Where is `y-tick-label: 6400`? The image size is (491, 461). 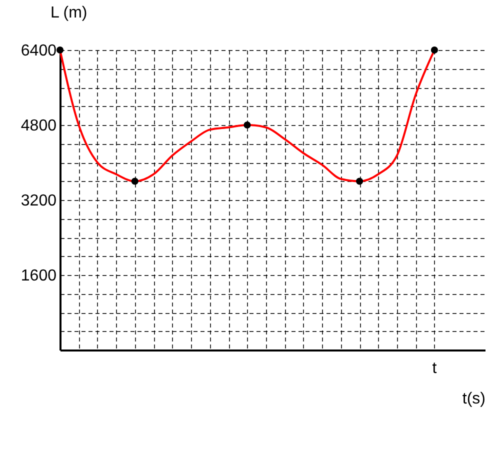 y-tick-label: 6400 is located at coordinates (38, 51).